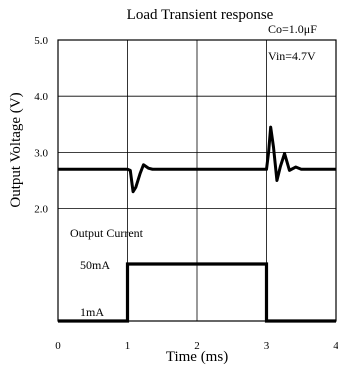 The image size is (338, 371). I want to click on current-high-label: 50mA, so click(95, 265).